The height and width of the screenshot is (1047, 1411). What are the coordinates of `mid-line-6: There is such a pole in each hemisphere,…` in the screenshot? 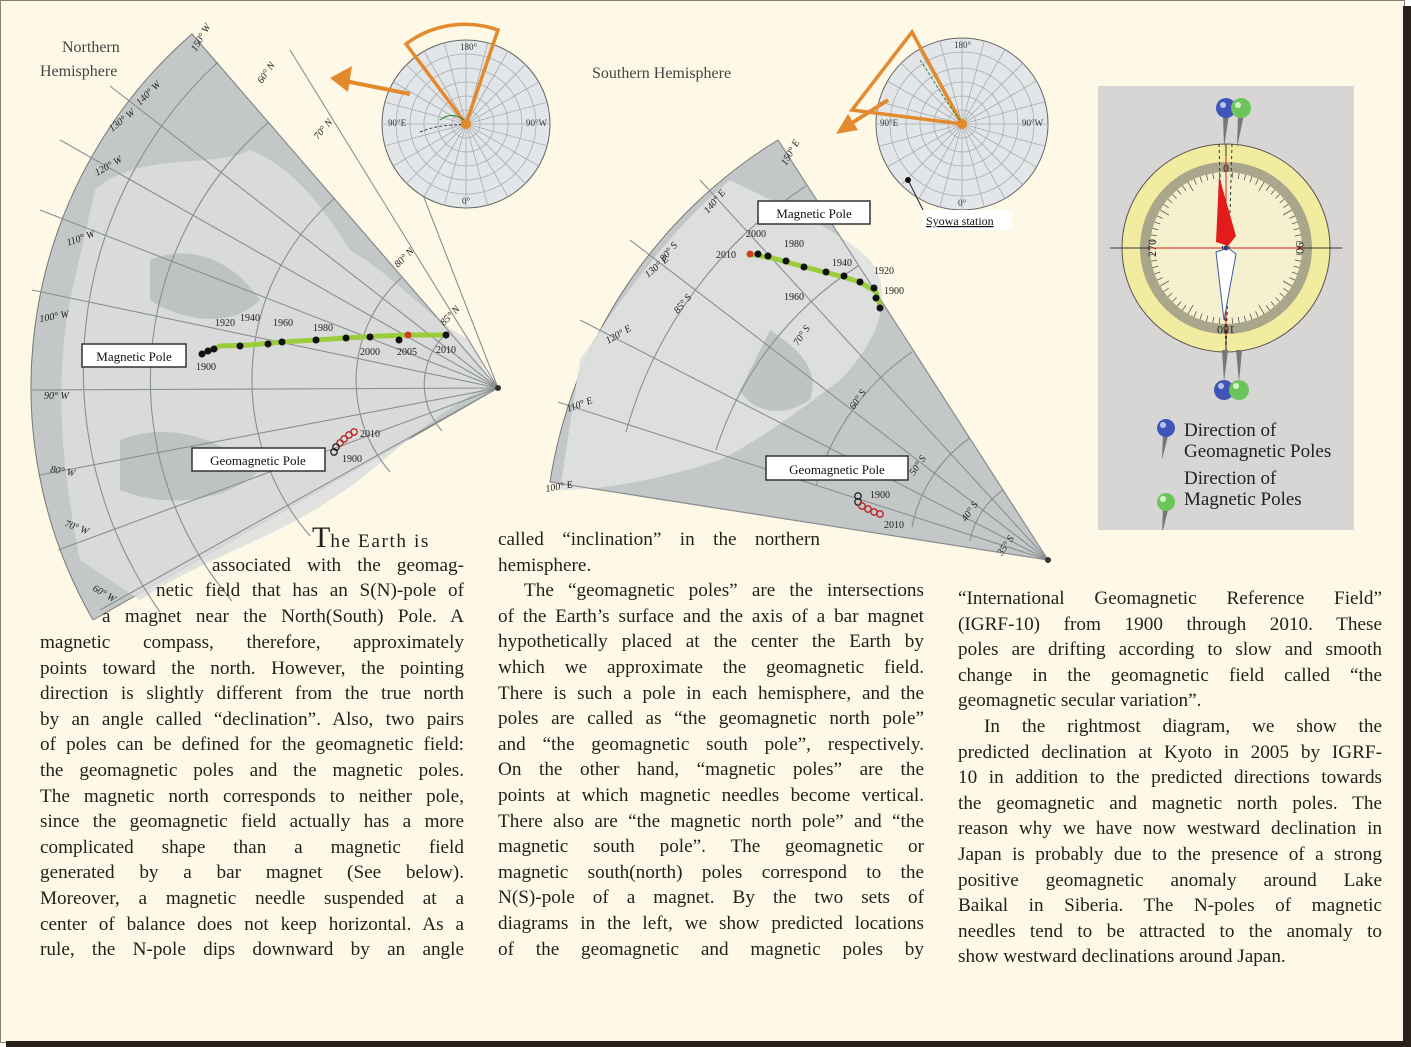 It's located at (711, 693).